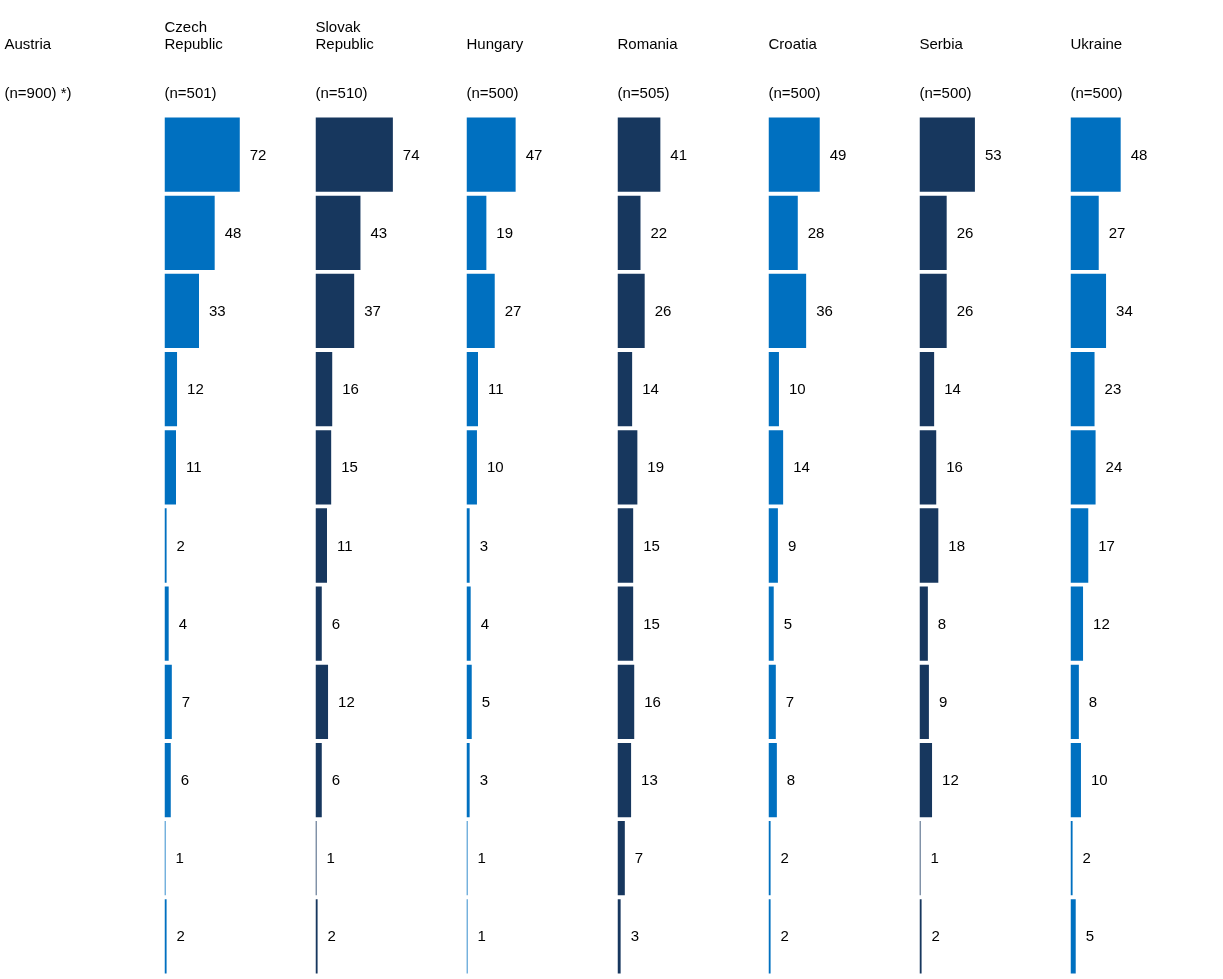 This screenshot has height=979, width=1223. What do you see at coordinates (1124, 310) in the screenshot?
I see `data-label: 34` at bounding box center [1124, 310].